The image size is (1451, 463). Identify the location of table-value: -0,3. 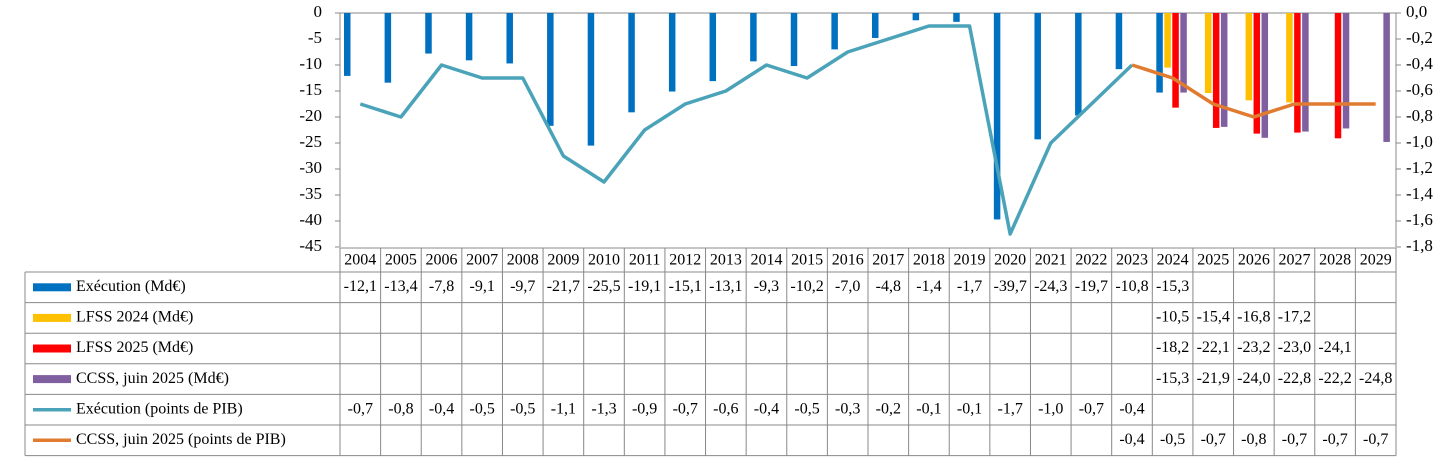
(847, 408).